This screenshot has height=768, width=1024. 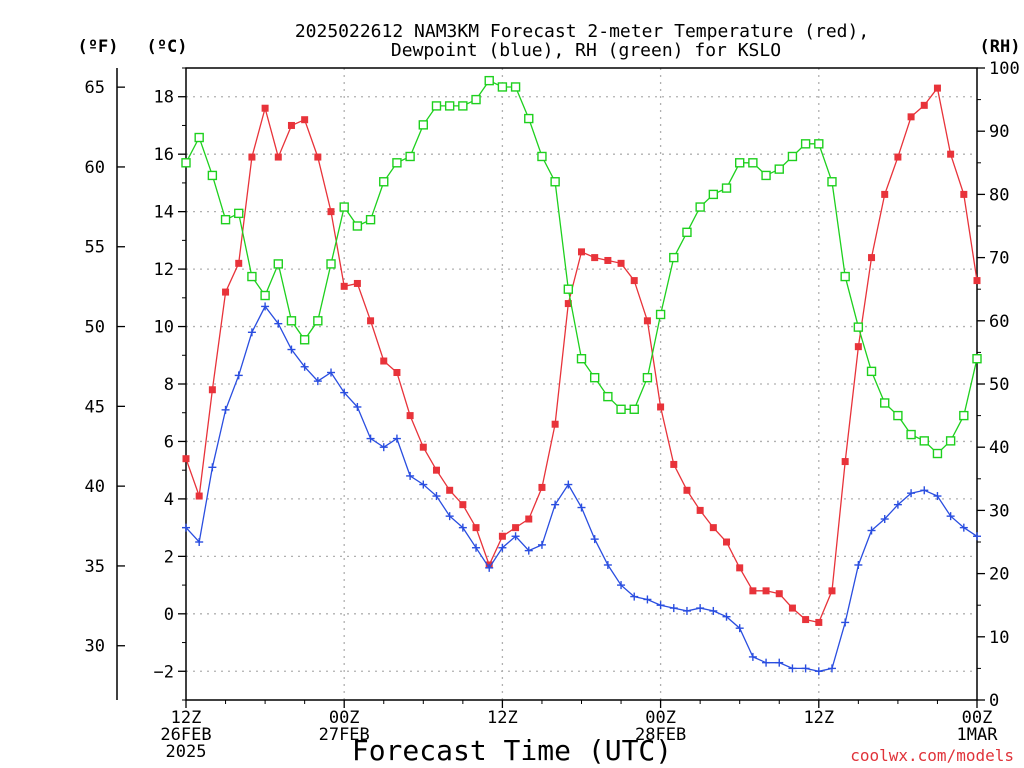 I want to click on rh-tick-label: 80, so click(x=999, y=195).